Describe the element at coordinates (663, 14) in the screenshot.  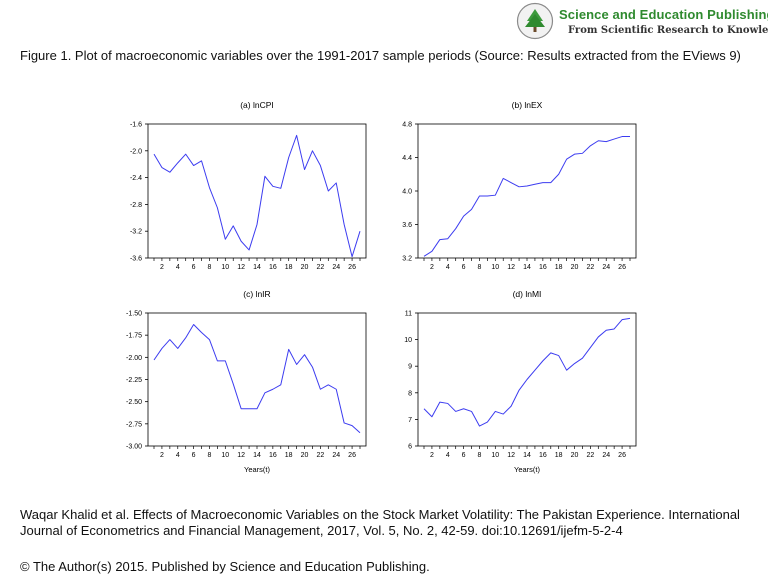
I see `publisher-name: Science and Education Publishing` at that location.